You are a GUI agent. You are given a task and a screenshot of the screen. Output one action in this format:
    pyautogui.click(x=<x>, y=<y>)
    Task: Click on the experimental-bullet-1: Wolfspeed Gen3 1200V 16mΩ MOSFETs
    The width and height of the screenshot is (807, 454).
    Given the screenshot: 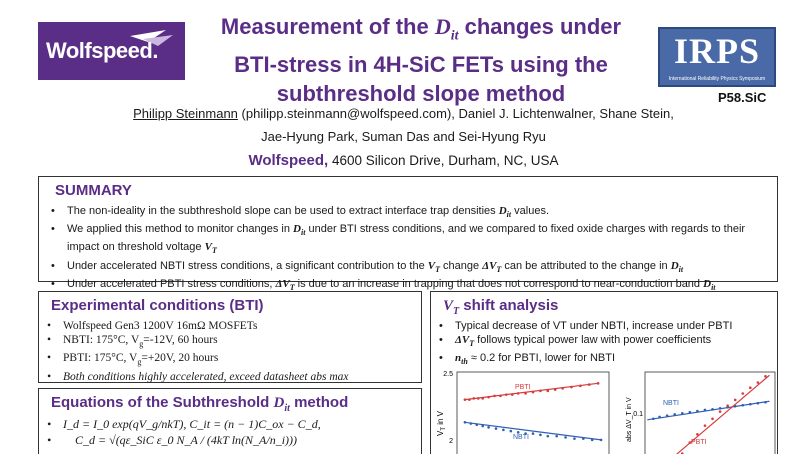 What is the action you would take?
    pyautogui.click(x=230, y=326)
    